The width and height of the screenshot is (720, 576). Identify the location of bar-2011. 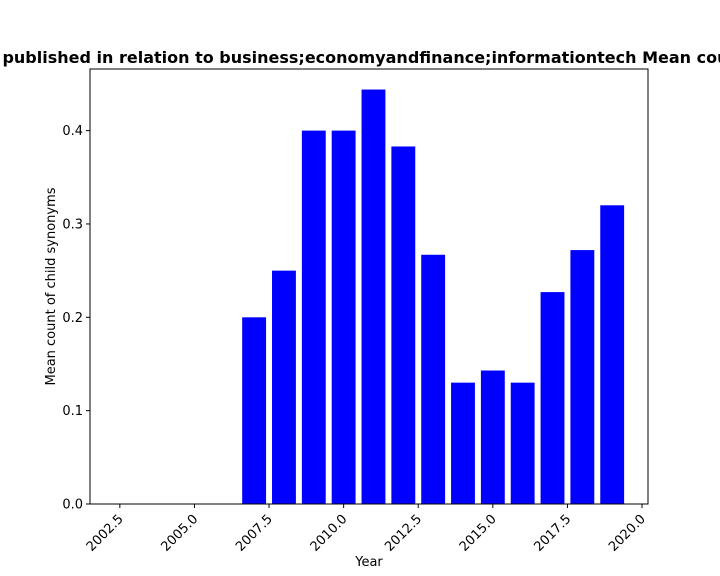
(373, 296).